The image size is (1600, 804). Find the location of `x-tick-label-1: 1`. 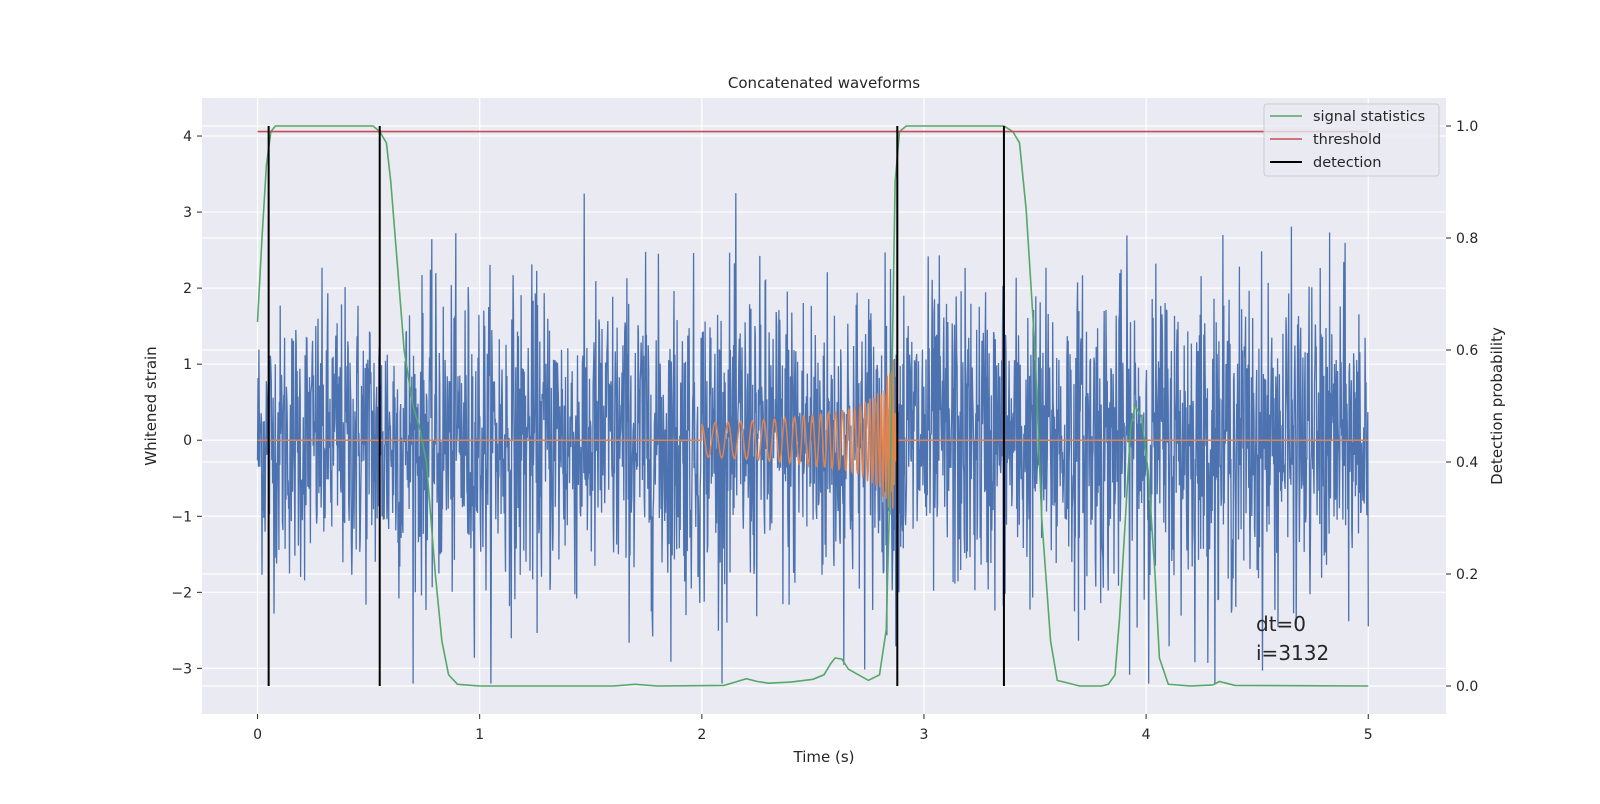

x-tick-label-1: 1 is located at coordinates (479, 735).